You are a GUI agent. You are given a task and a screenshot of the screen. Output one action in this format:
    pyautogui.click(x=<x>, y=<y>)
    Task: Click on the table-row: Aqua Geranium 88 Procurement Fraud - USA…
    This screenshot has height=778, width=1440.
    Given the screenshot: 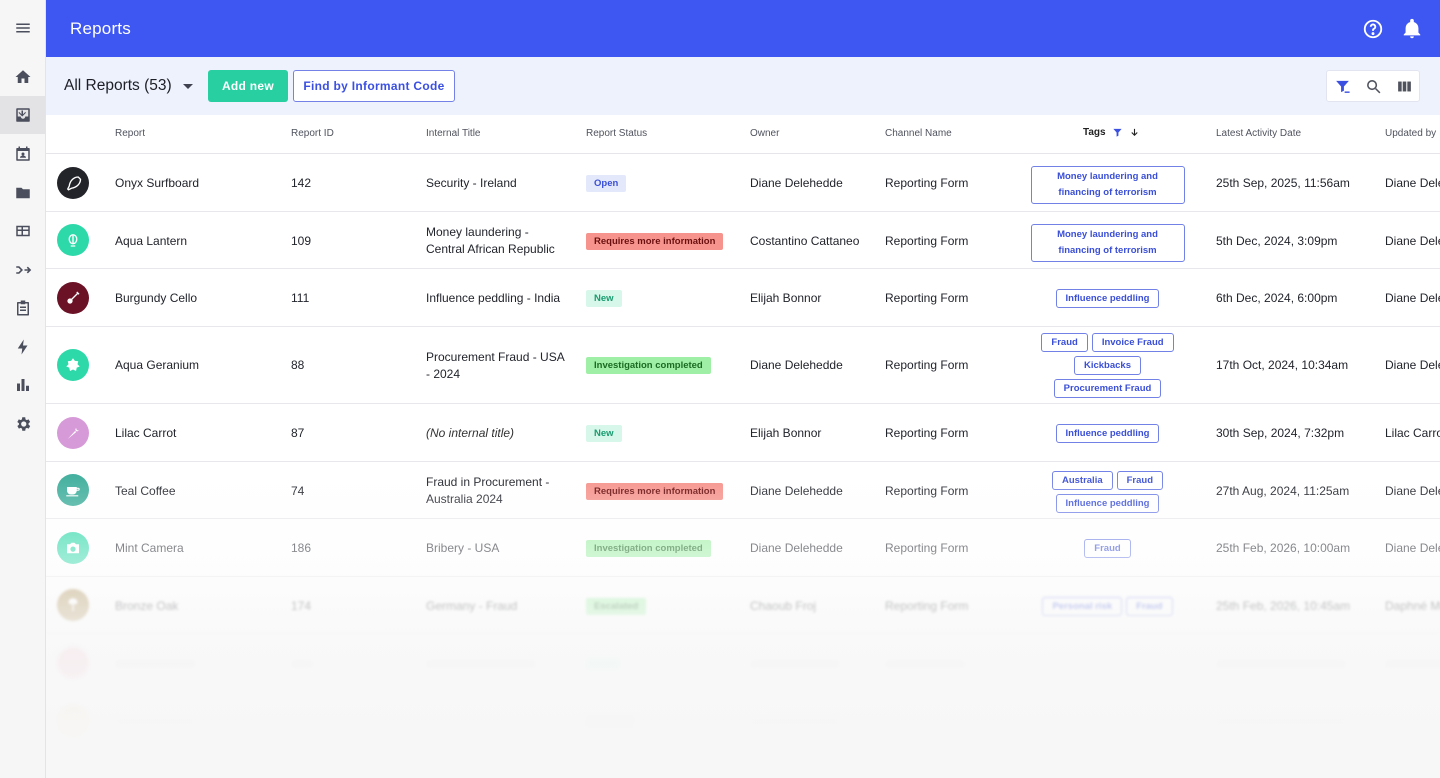 What is the action you would take?
    pyautogui.click(x=743, y=365)
    